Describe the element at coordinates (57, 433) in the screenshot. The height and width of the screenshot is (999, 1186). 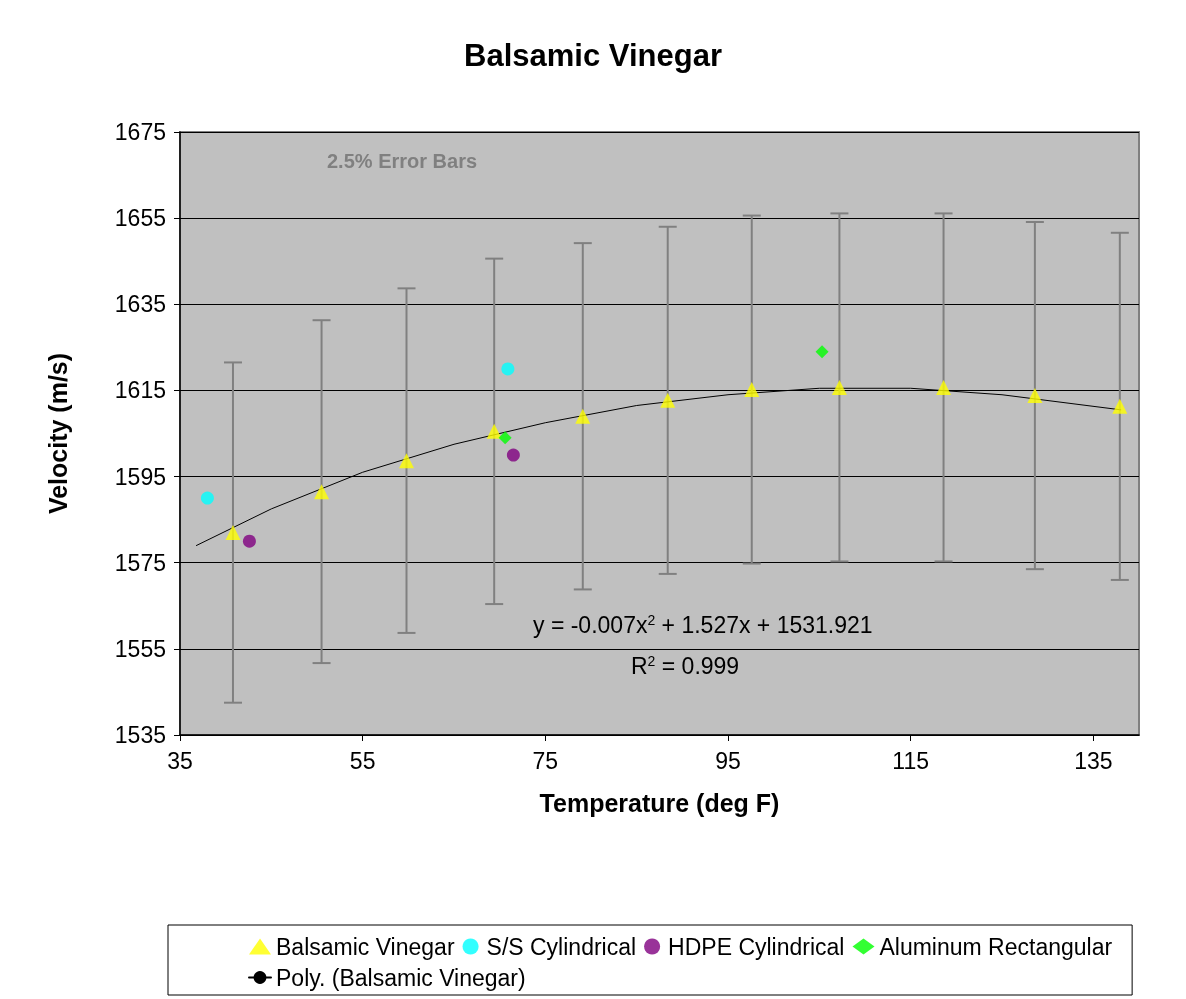
I see `y-axis-title: Velocity (m/s)` at that location.